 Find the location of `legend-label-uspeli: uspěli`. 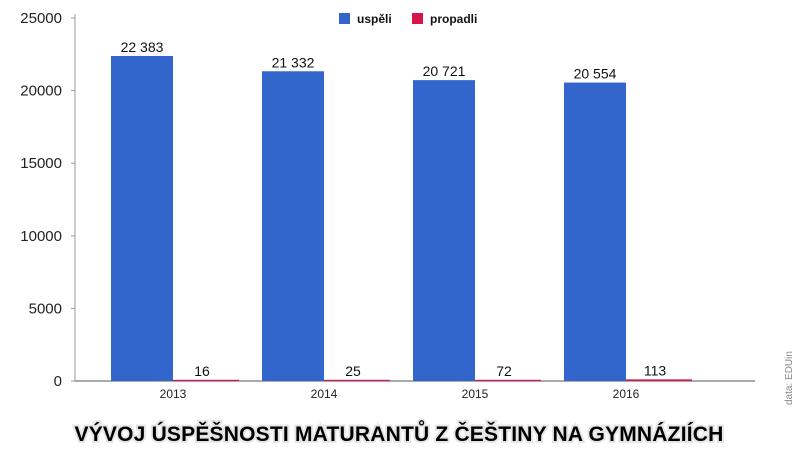

legend-label-uspeli: uspěli is located at coordinates (374, 19).